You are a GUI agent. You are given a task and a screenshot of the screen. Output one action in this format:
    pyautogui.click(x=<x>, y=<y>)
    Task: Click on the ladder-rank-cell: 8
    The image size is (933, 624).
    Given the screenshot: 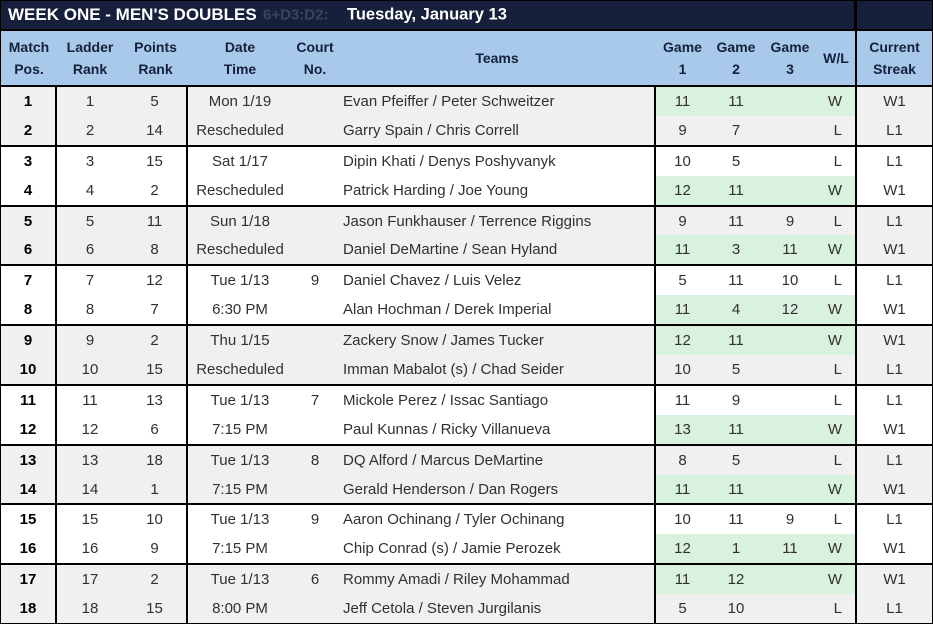 What is the action you would take?
    pyautogui.click(x=90, y=310)
    